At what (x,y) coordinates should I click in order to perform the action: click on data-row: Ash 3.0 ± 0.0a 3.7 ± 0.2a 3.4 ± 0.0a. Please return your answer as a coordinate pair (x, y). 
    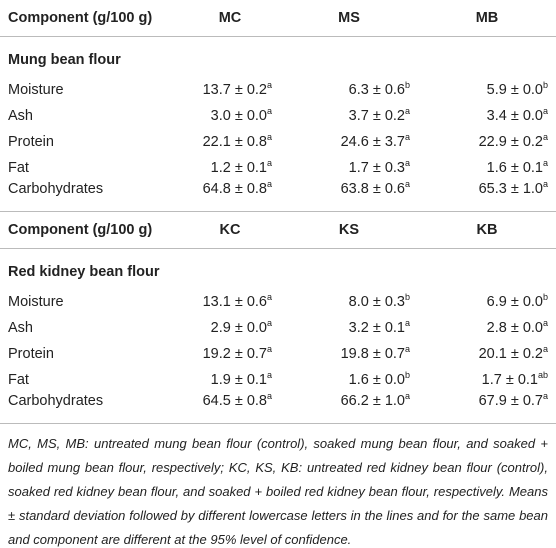
    Looking at the image, I should click on (278, 116).